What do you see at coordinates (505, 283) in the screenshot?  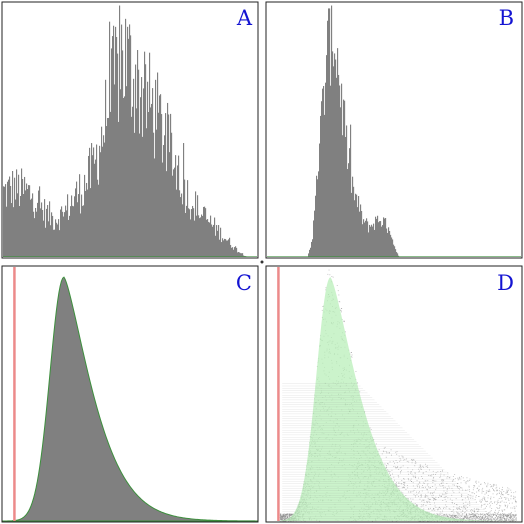 I see `panel-d-label: D` at bounding box center [505, 283].